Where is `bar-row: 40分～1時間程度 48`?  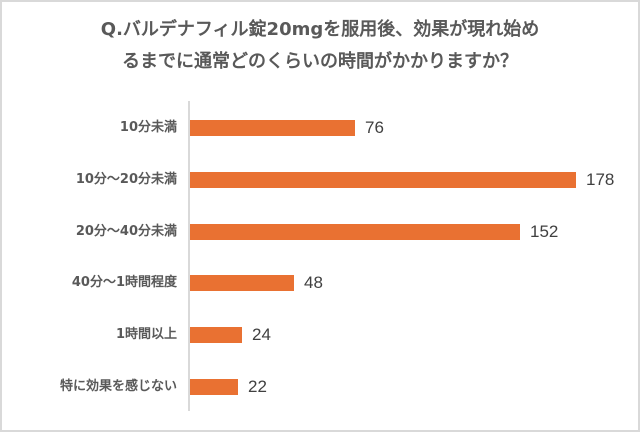 bar-row: 40分～1時間程度 48 is located at coordinates (320, 283).